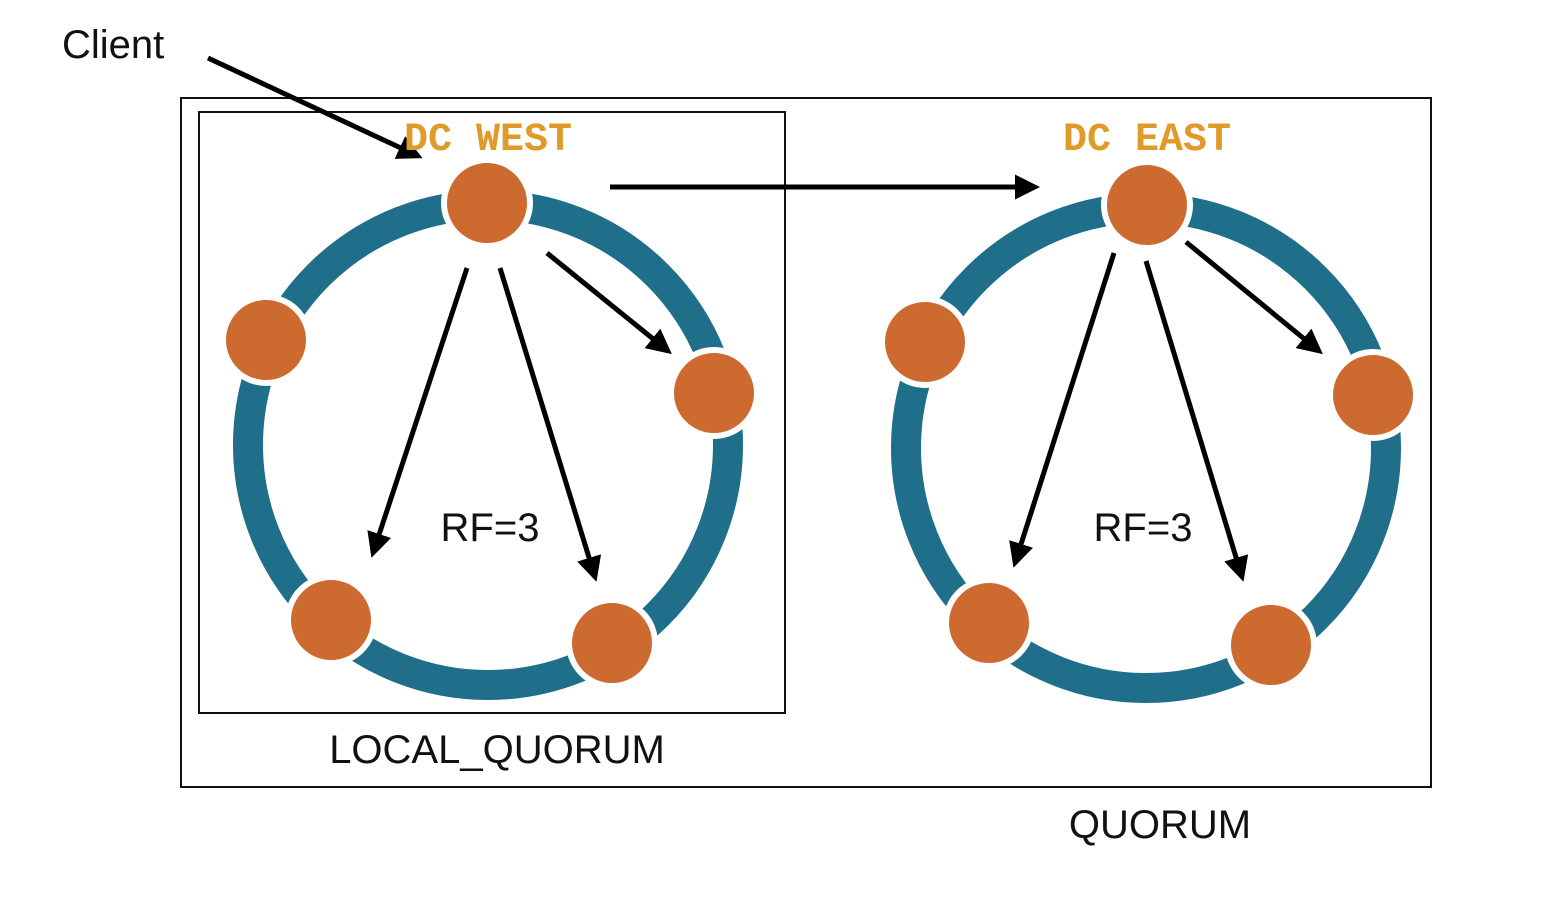 The width and height of the screenshot is (1551, 900). Describe the element at coordinates (490, 528) in the screenshot. I see `dc-west-rf-label: RF=3` at that location.